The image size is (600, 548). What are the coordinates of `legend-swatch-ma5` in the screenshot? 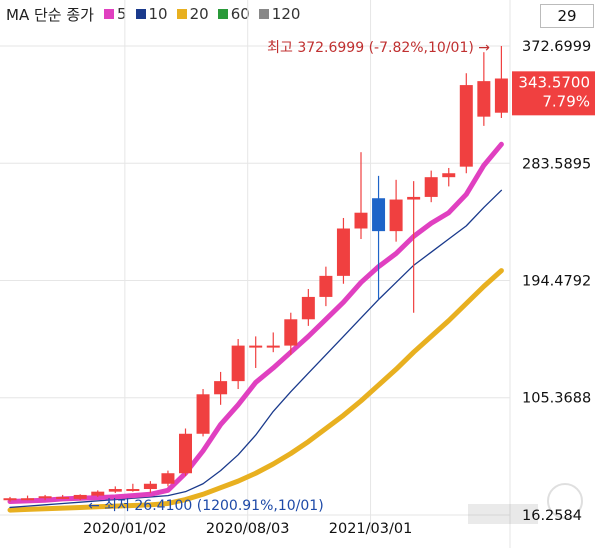 It's located at (108, 14).